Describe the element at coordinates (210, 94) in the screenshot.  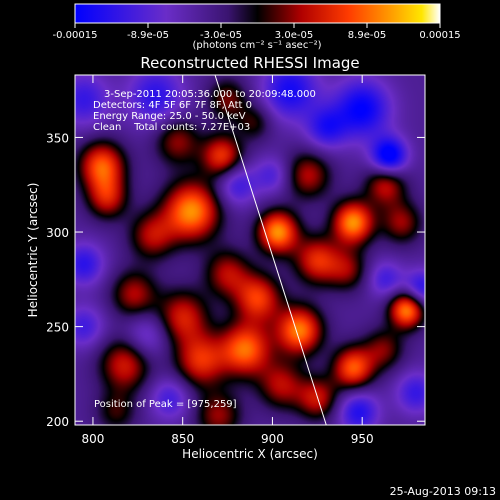
I see `annotation-time: 3-Sep-2011 20:05:36.000 to 20:09:48.000` at that location.